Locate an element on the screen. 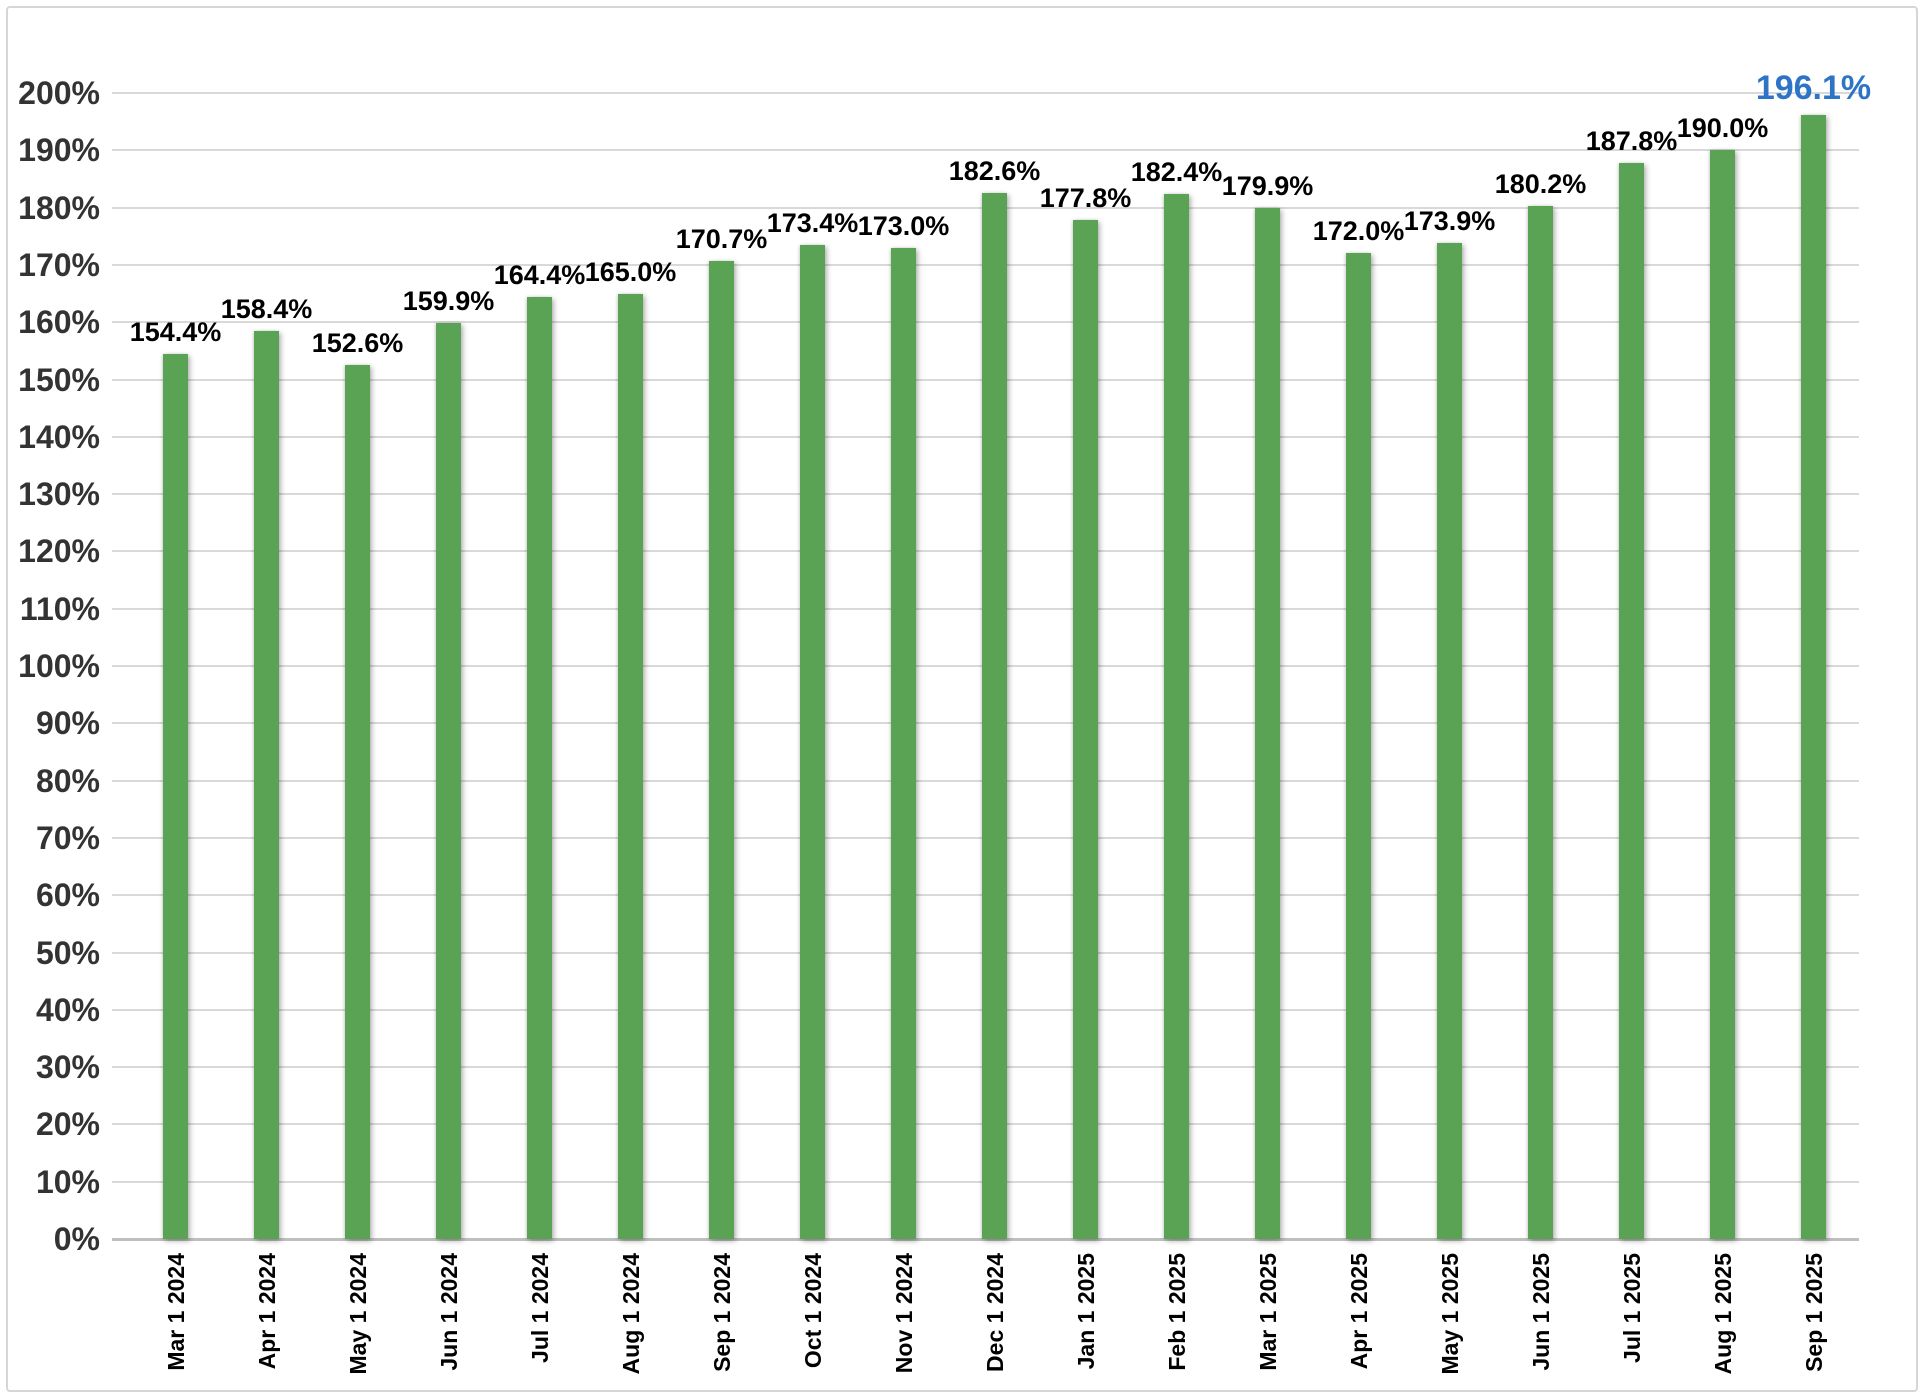 The height and width of the screenshot is (1398, 1924). y-axis-tick-label: 80% is located at coordinates (67, 780).